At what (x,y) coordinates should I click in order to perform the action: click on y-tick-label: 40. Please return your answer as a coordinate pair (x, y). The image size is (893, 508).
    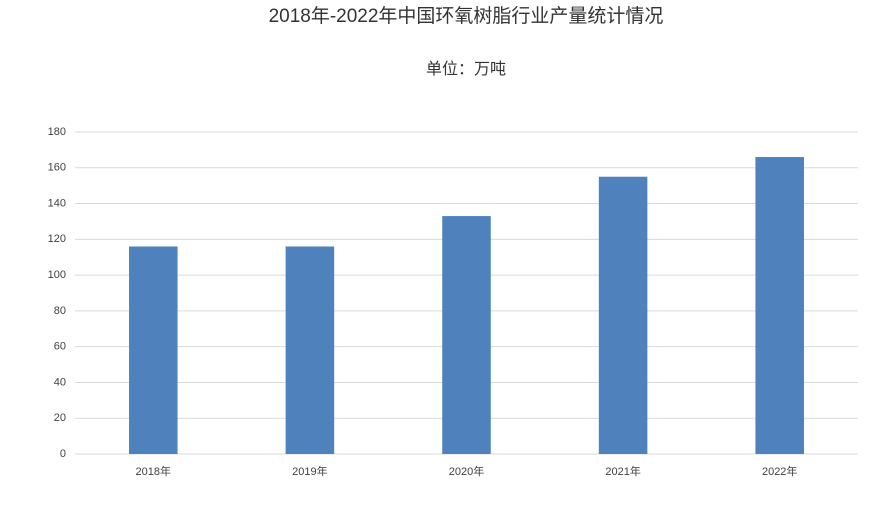
    Looking at the image, I should click on (60, 382).